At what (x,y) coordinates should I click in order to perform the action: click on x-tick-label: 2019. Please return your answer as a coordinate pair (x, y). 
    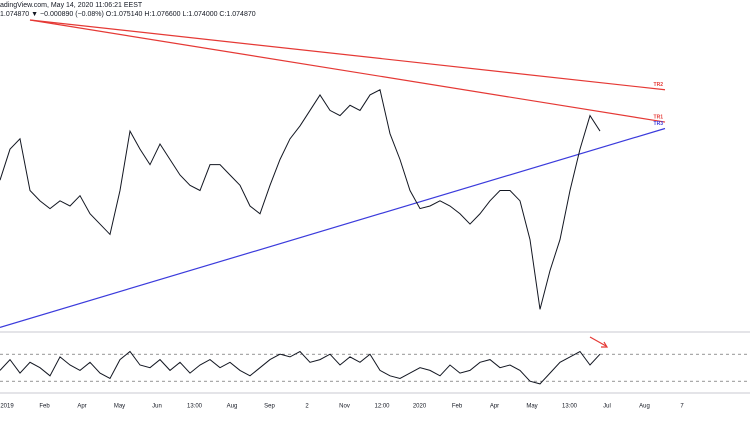
    Looking at the image, I should click on (7, 407).